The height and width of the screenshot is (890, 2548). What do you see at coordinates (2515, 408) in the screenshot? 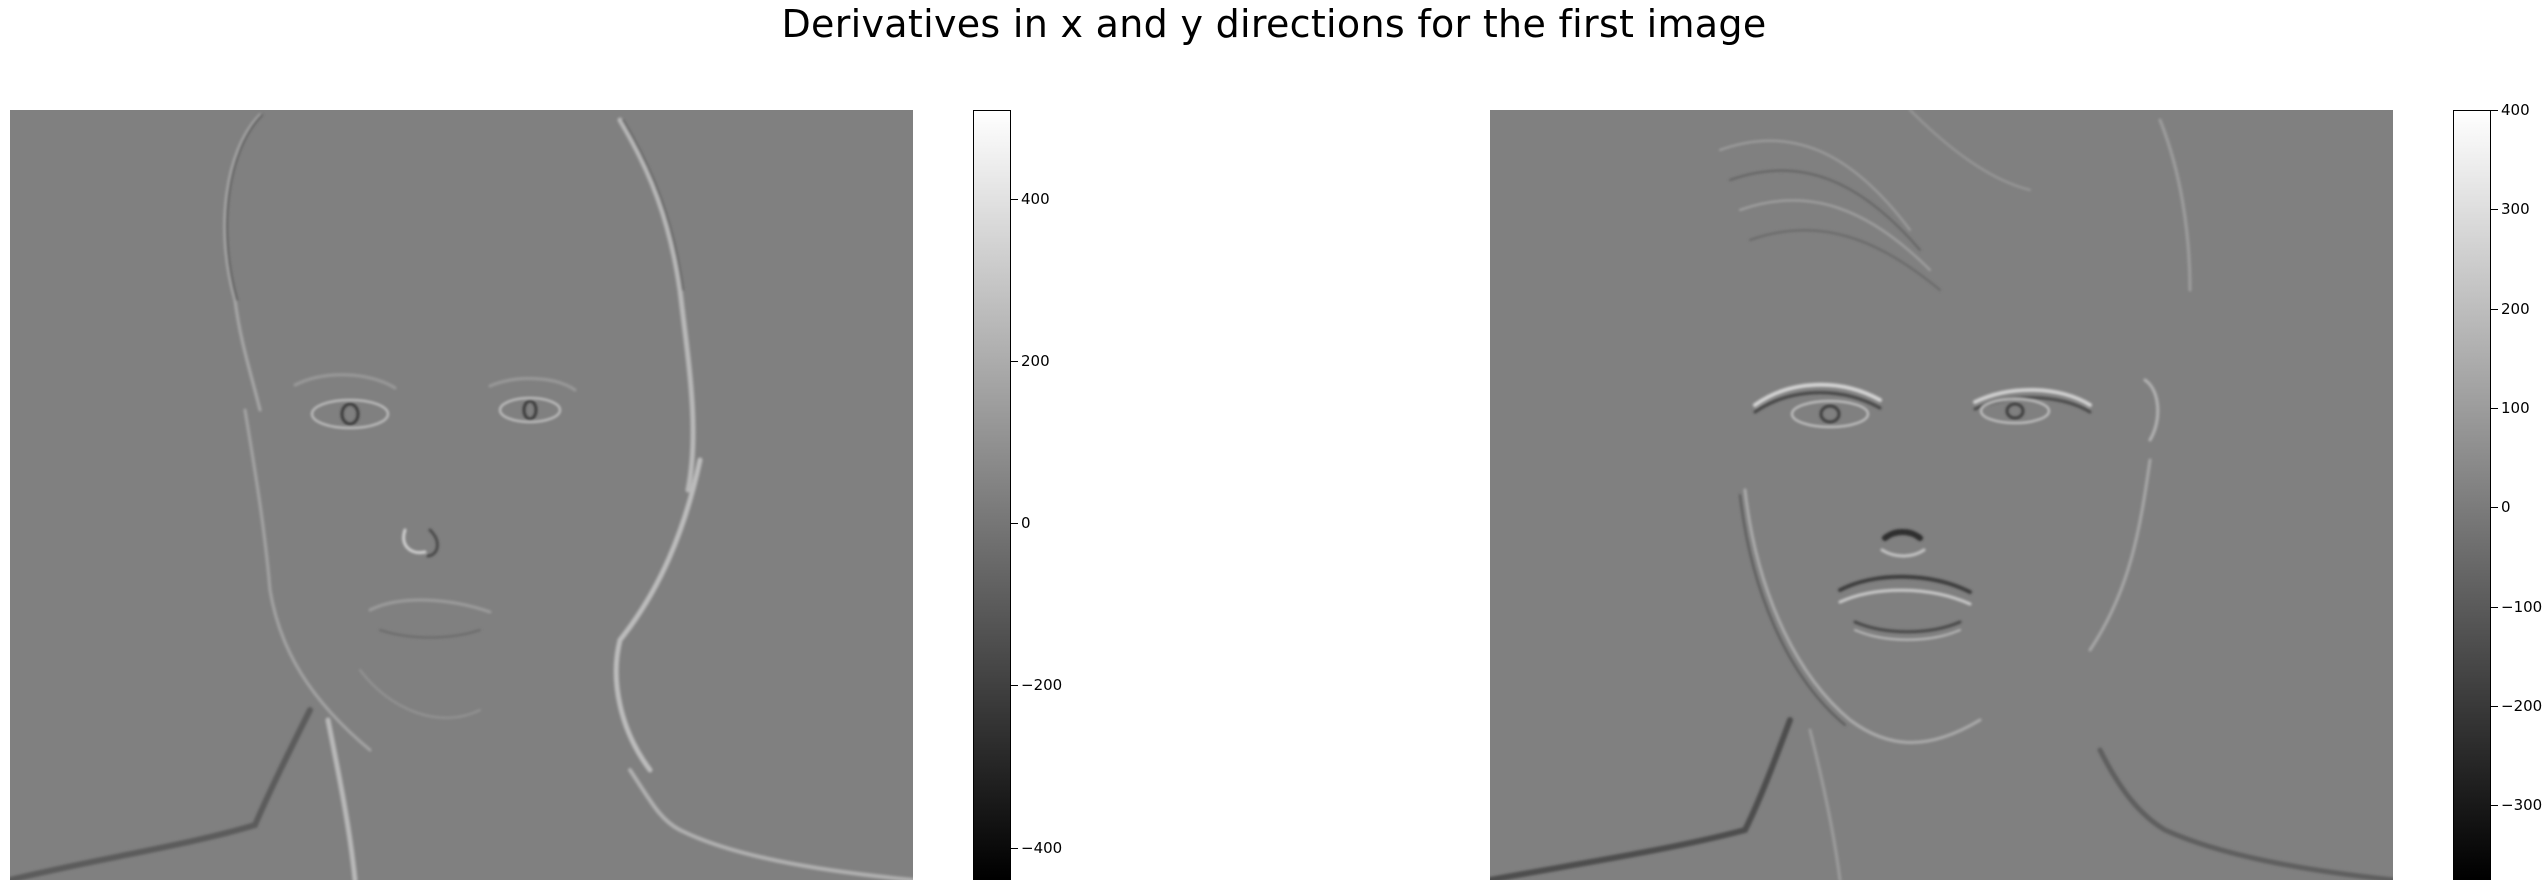
I see `colorbar-tick-label: 100` at bounding box center [2515, 408].